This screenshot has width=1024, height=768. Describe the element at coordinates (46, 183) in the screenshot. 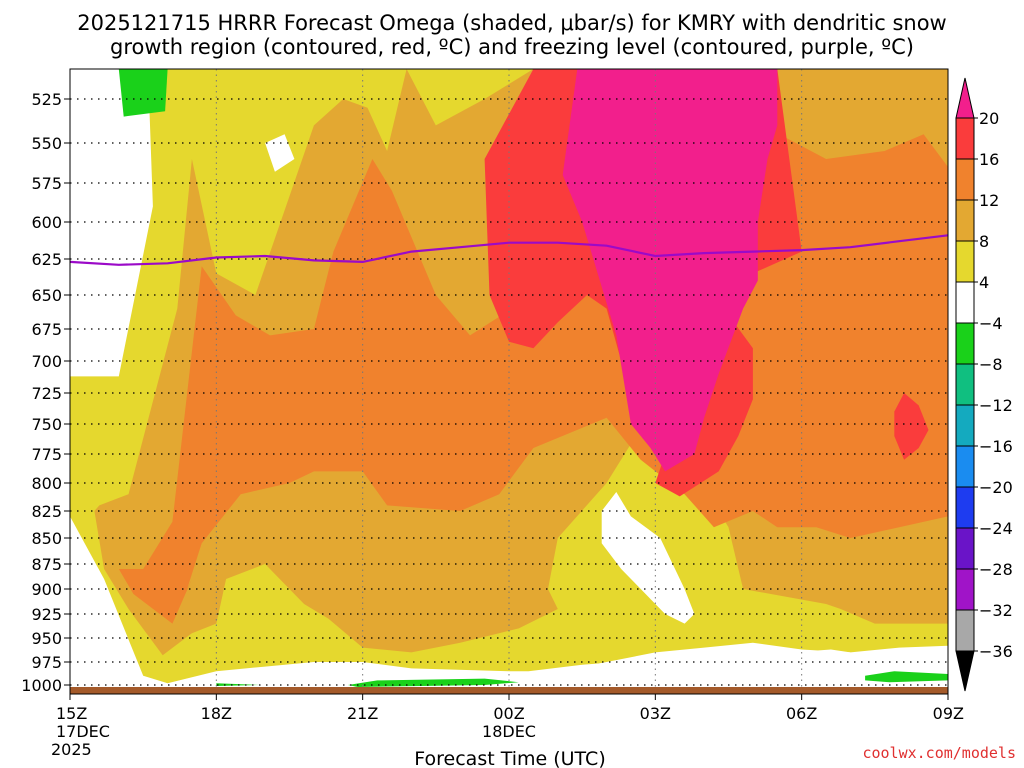

I see `y-tick-label-575: 575` at that location.